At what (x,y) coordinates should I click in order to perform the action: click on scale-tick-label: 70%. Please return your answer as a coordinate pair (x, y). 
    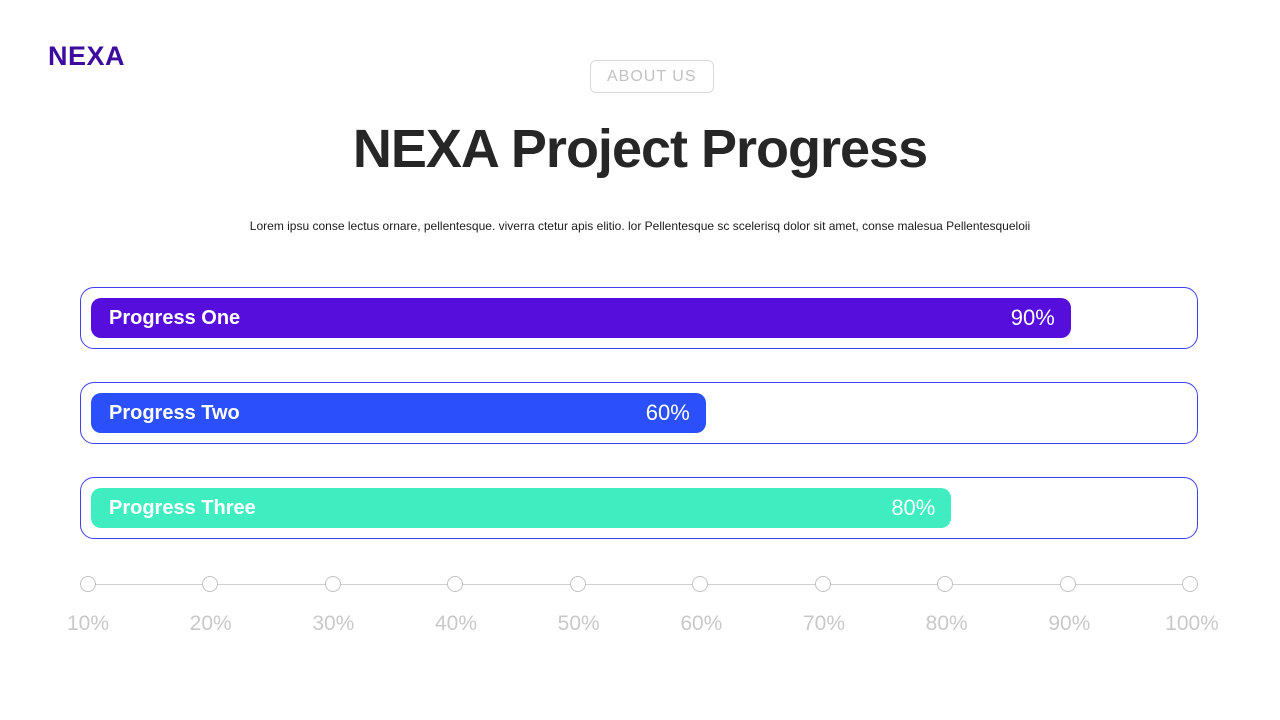
    Looking at the image, I should click on (824, 623).